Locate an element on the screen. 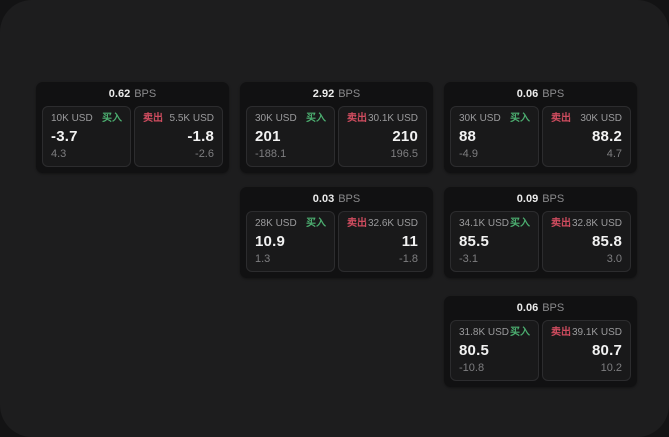  buy-delta: -10.8 is located at coordinates (472, 368).